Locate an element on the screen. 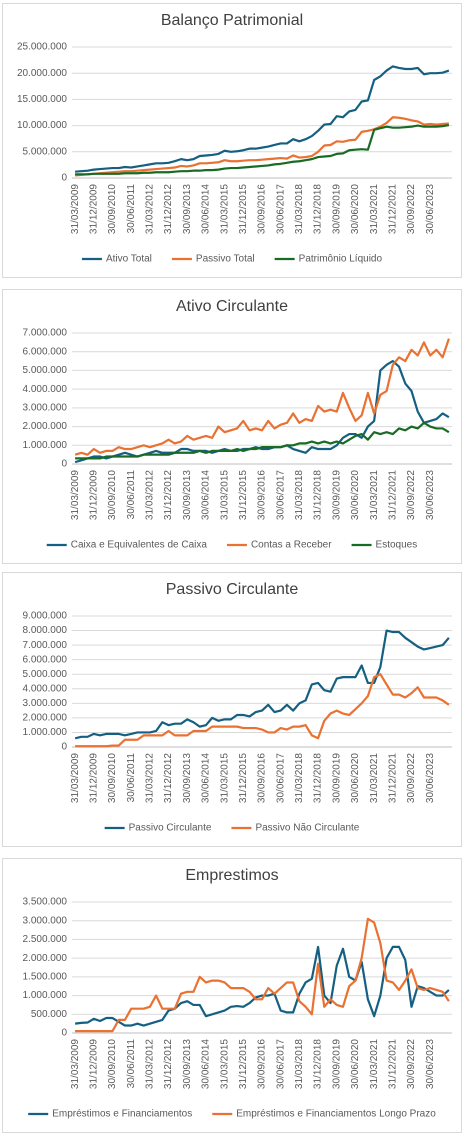 The width and height of the screenshot is (465, 1141). chart-title: Emprestimos is located at coordinates (231, 875).